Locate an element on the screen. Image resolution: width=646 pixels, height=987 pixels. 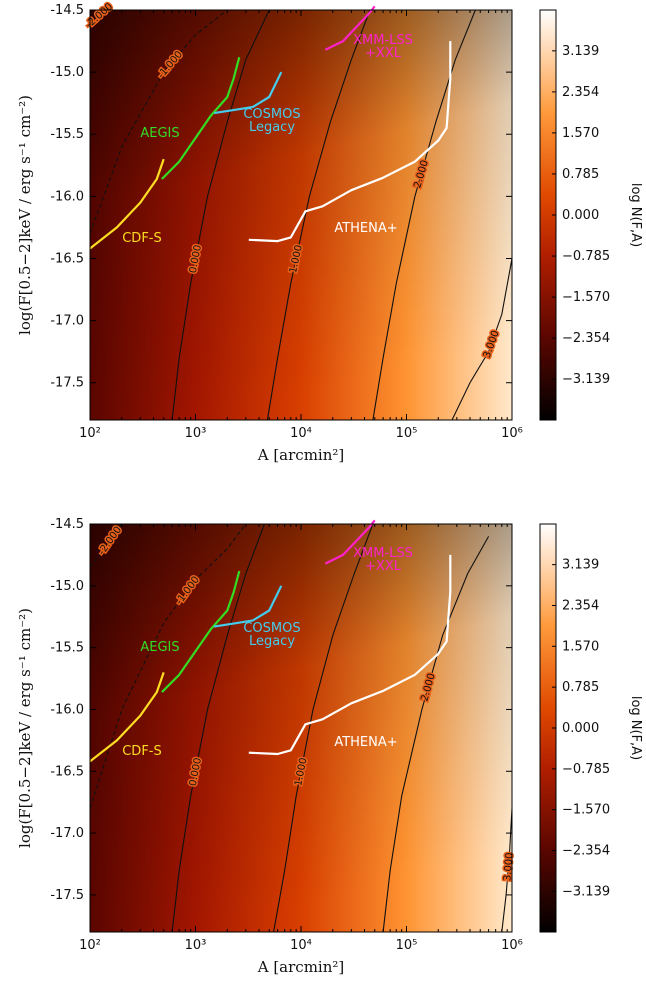
x-tick-label: 10⁵ is located at coordinates (407, 945).